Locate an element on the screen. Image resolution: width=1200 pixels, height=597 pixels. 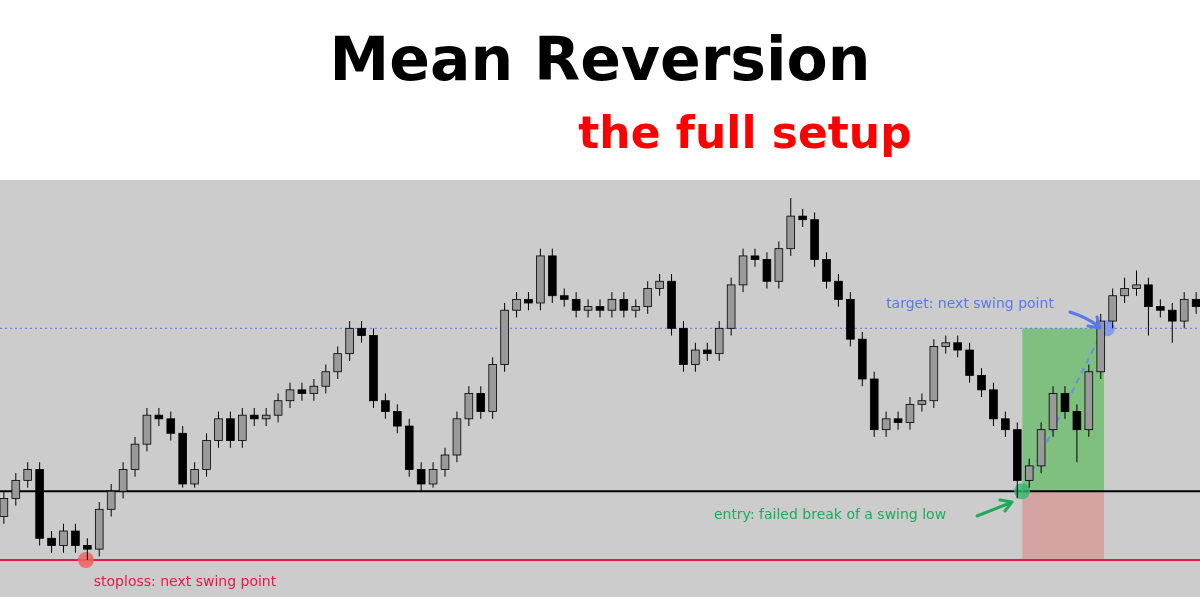
annotation: entry: failed break of a swing low is located at coordinates (830, 514).